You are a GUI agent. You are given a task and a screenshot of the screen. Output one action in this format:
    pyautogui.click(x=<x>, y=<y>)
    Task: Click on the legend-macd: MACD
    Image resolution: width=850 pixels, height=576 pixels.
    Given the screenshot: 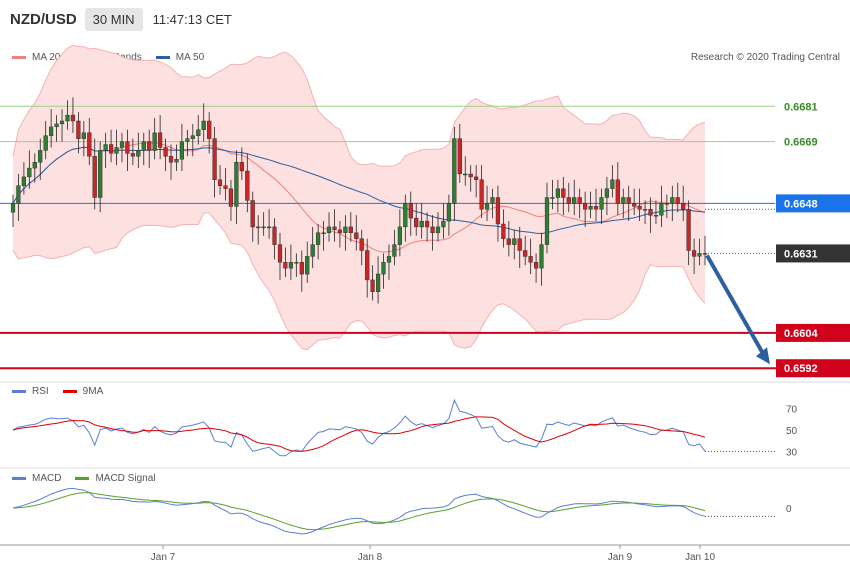 What is the action you would take?
    pyautogui.click(x=36, y=478)
    